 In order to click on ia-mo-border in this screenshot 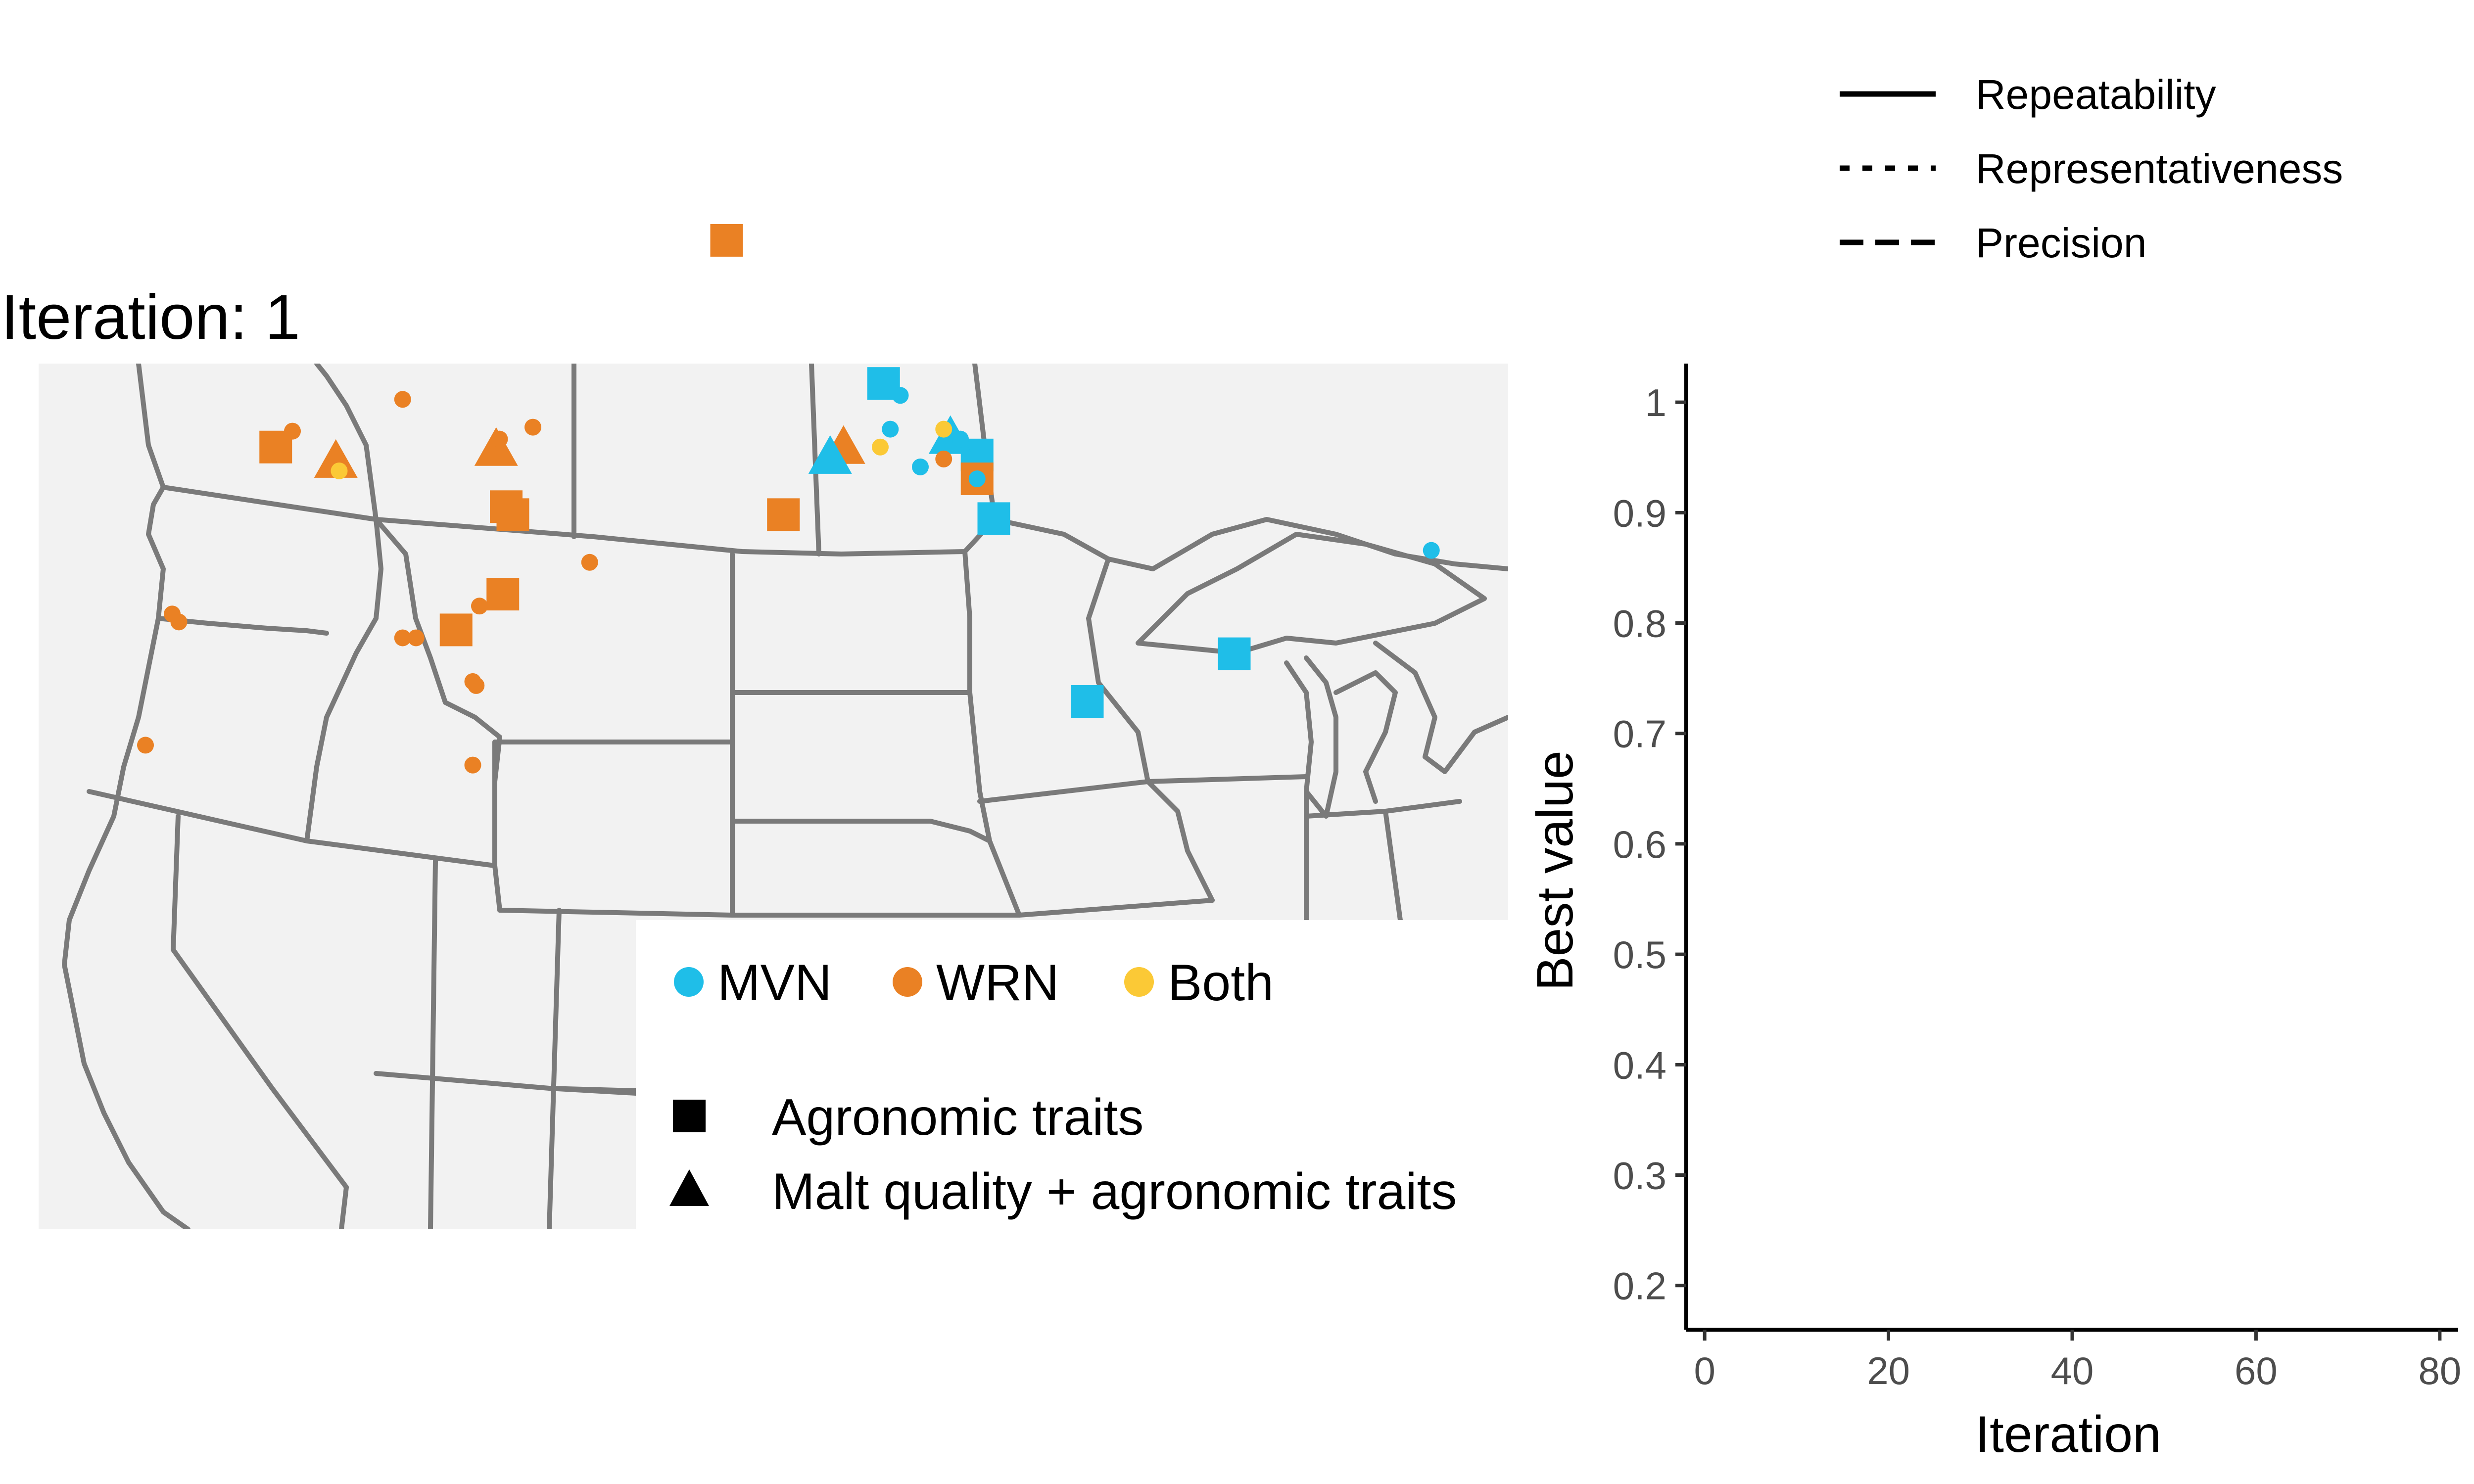, I will do `click(1101, 878)`.